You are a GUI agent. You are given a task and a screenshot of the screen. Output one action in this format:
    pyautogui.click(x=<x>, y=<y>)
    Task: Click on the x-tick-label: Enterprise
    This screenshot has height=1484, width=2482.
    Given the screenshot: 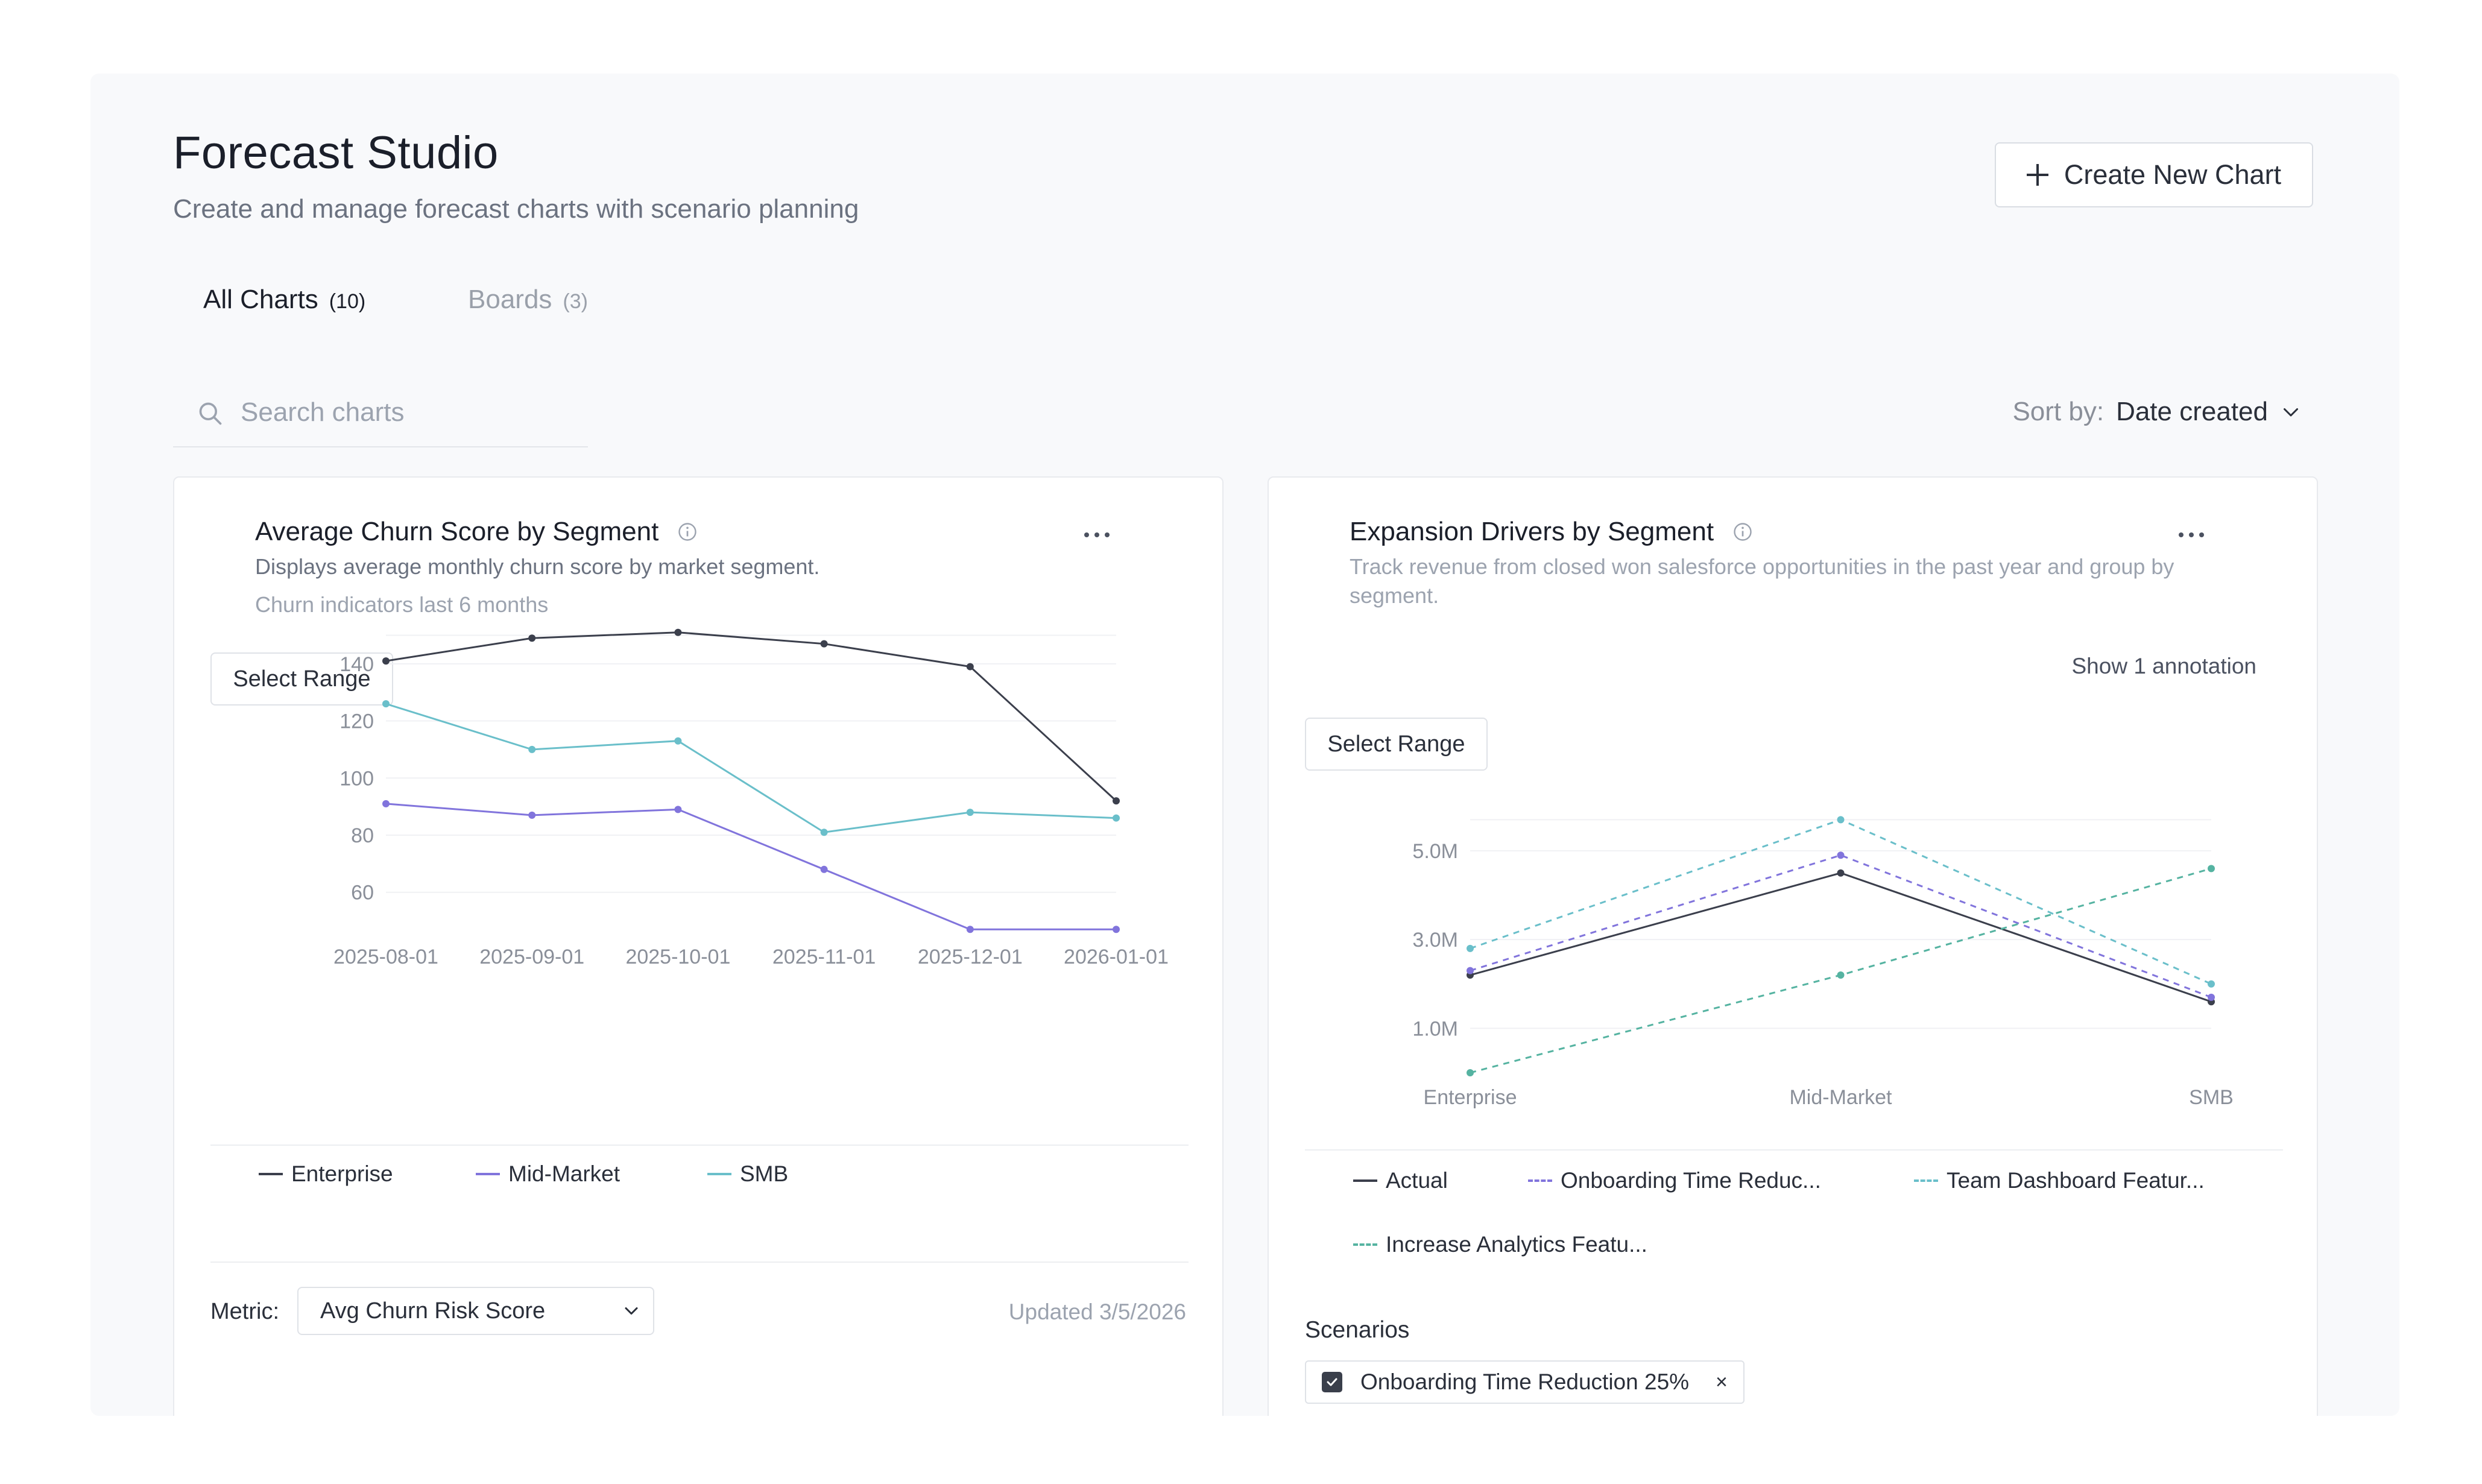 What is the action you would take?
    pyautogui.click(x=1471, y=1097)
    